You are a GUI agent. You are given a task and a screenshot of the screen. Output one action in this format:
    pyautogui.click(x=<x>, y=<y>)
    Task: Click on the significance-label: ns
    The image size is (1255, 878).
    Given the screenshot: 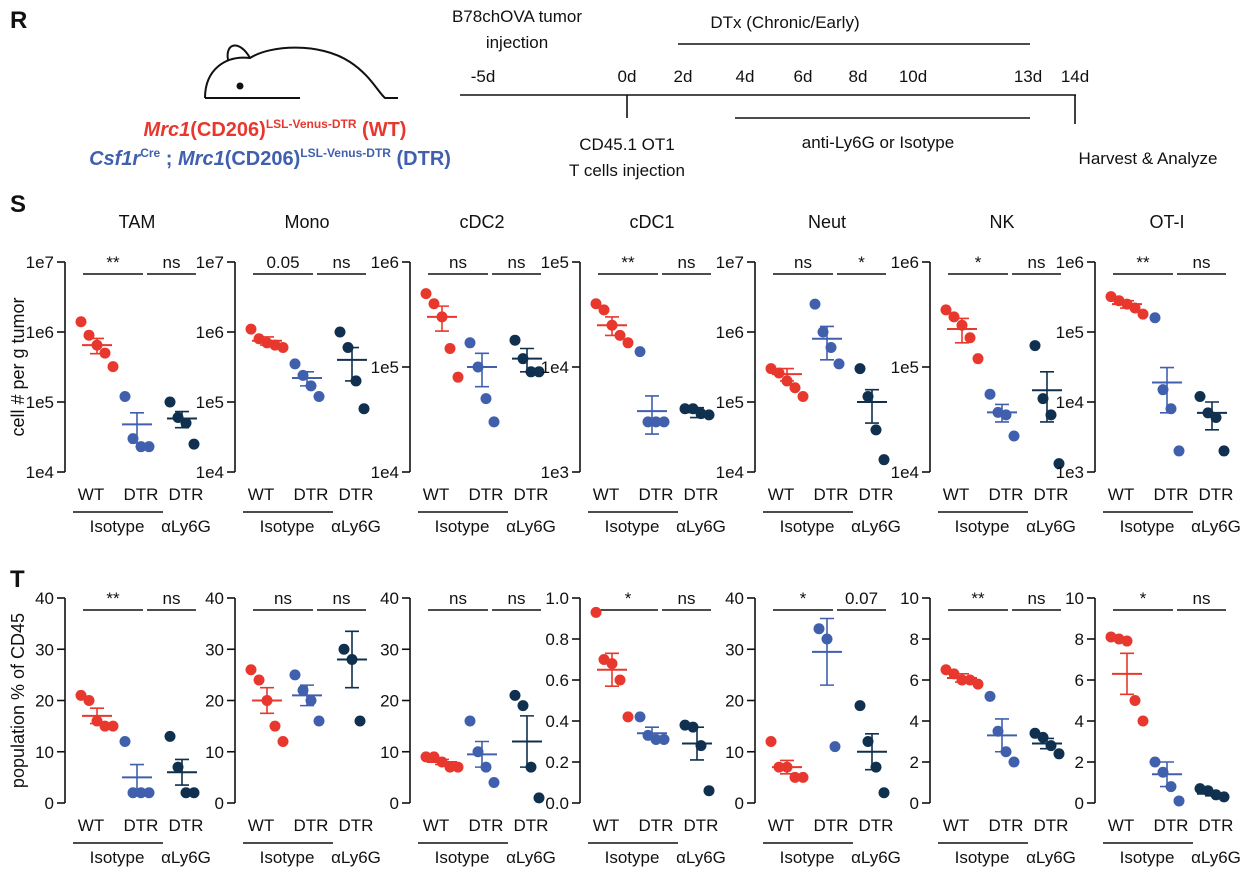 What is the action you would take?
    pyautogui.click(x=687, y=262)
    